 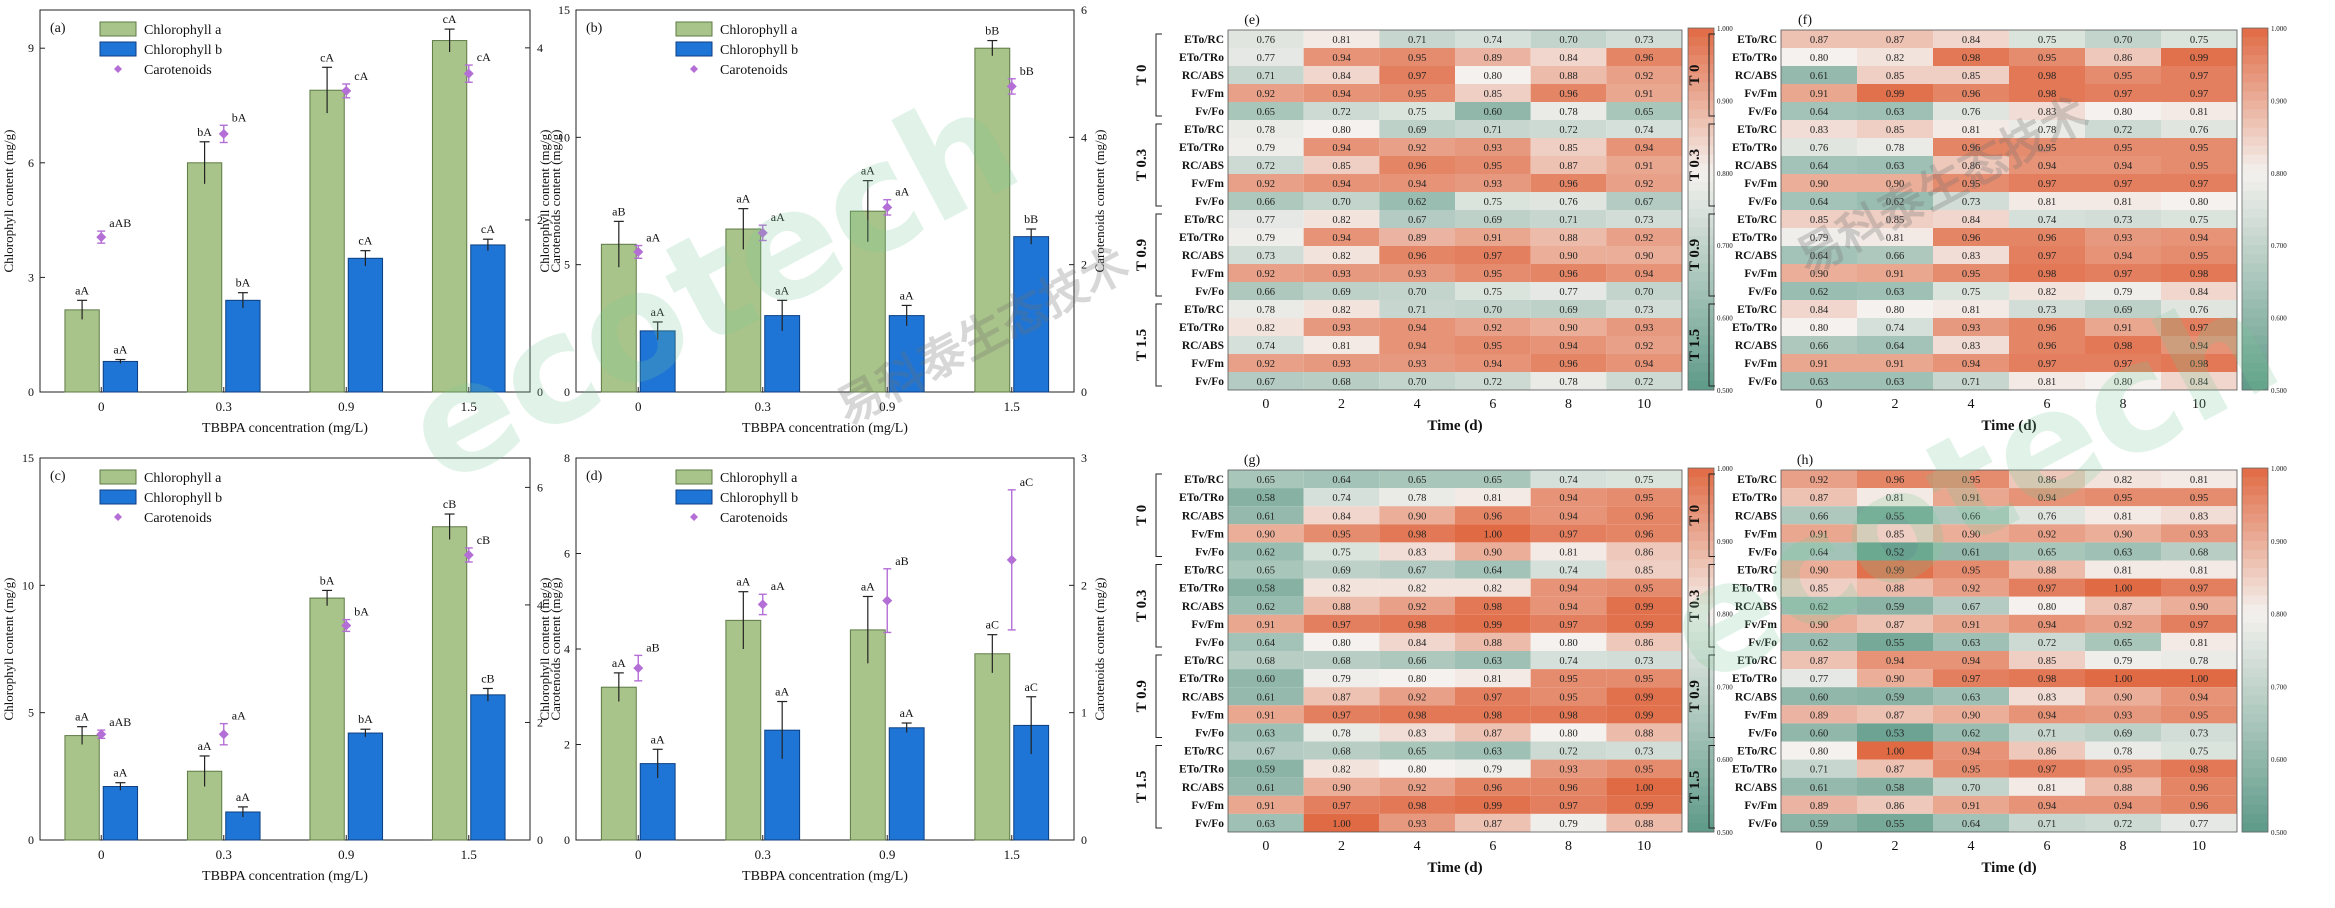 What do you see at coordinates (1201, 679) in the screenshot?
I see `panel-g-row-label: ETo/TRo` at bounding box center [1201, 679].